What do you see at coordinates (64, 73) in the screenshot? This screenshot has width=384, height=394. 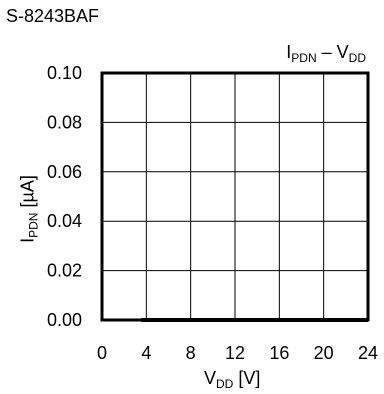 I see `y-tick-label: 0.10` at bounding box center [64, 73].